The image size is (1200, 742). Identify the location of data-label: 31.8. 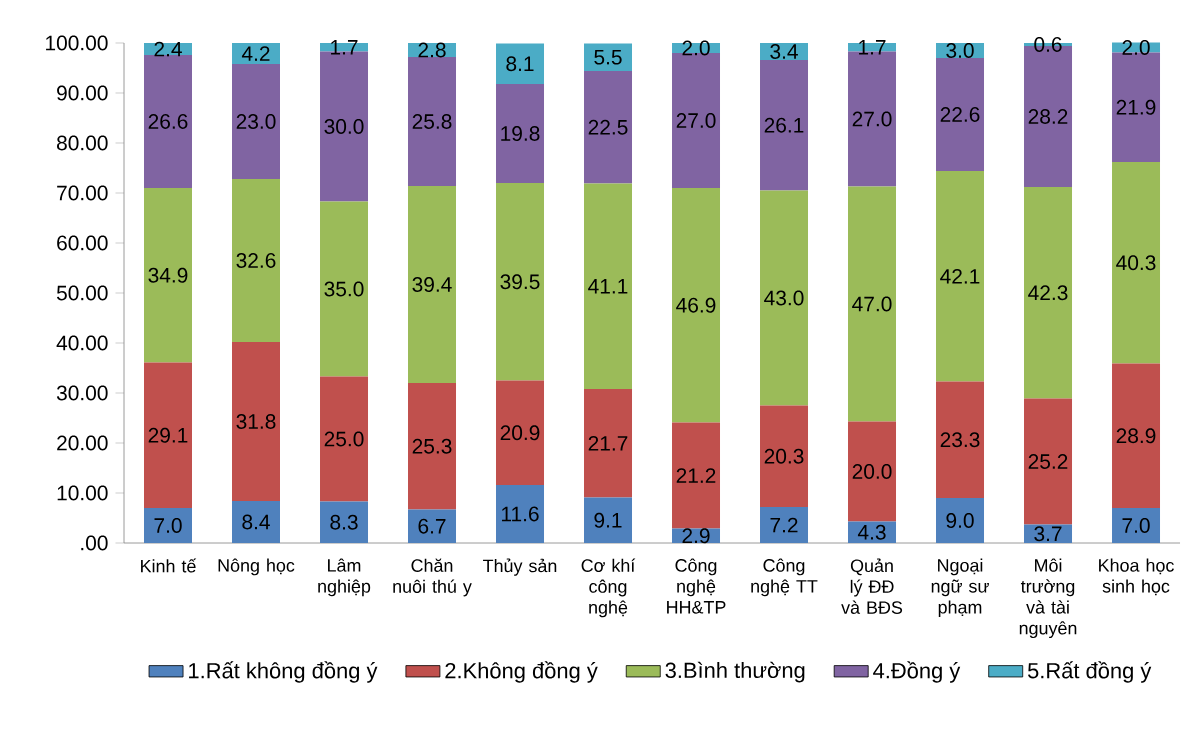
(256, 421).